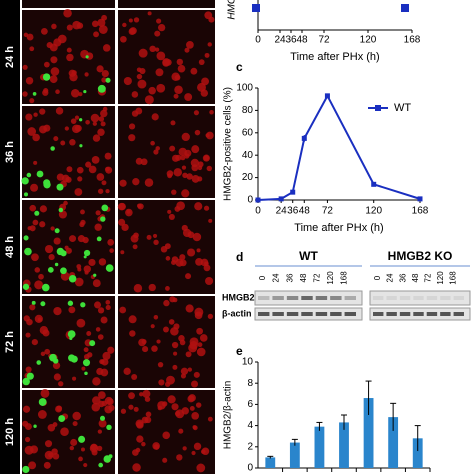 Image resolution: width=474 pixels, height=474 pixels. I want to click on x-tick-label: 24, so click(280, 40).